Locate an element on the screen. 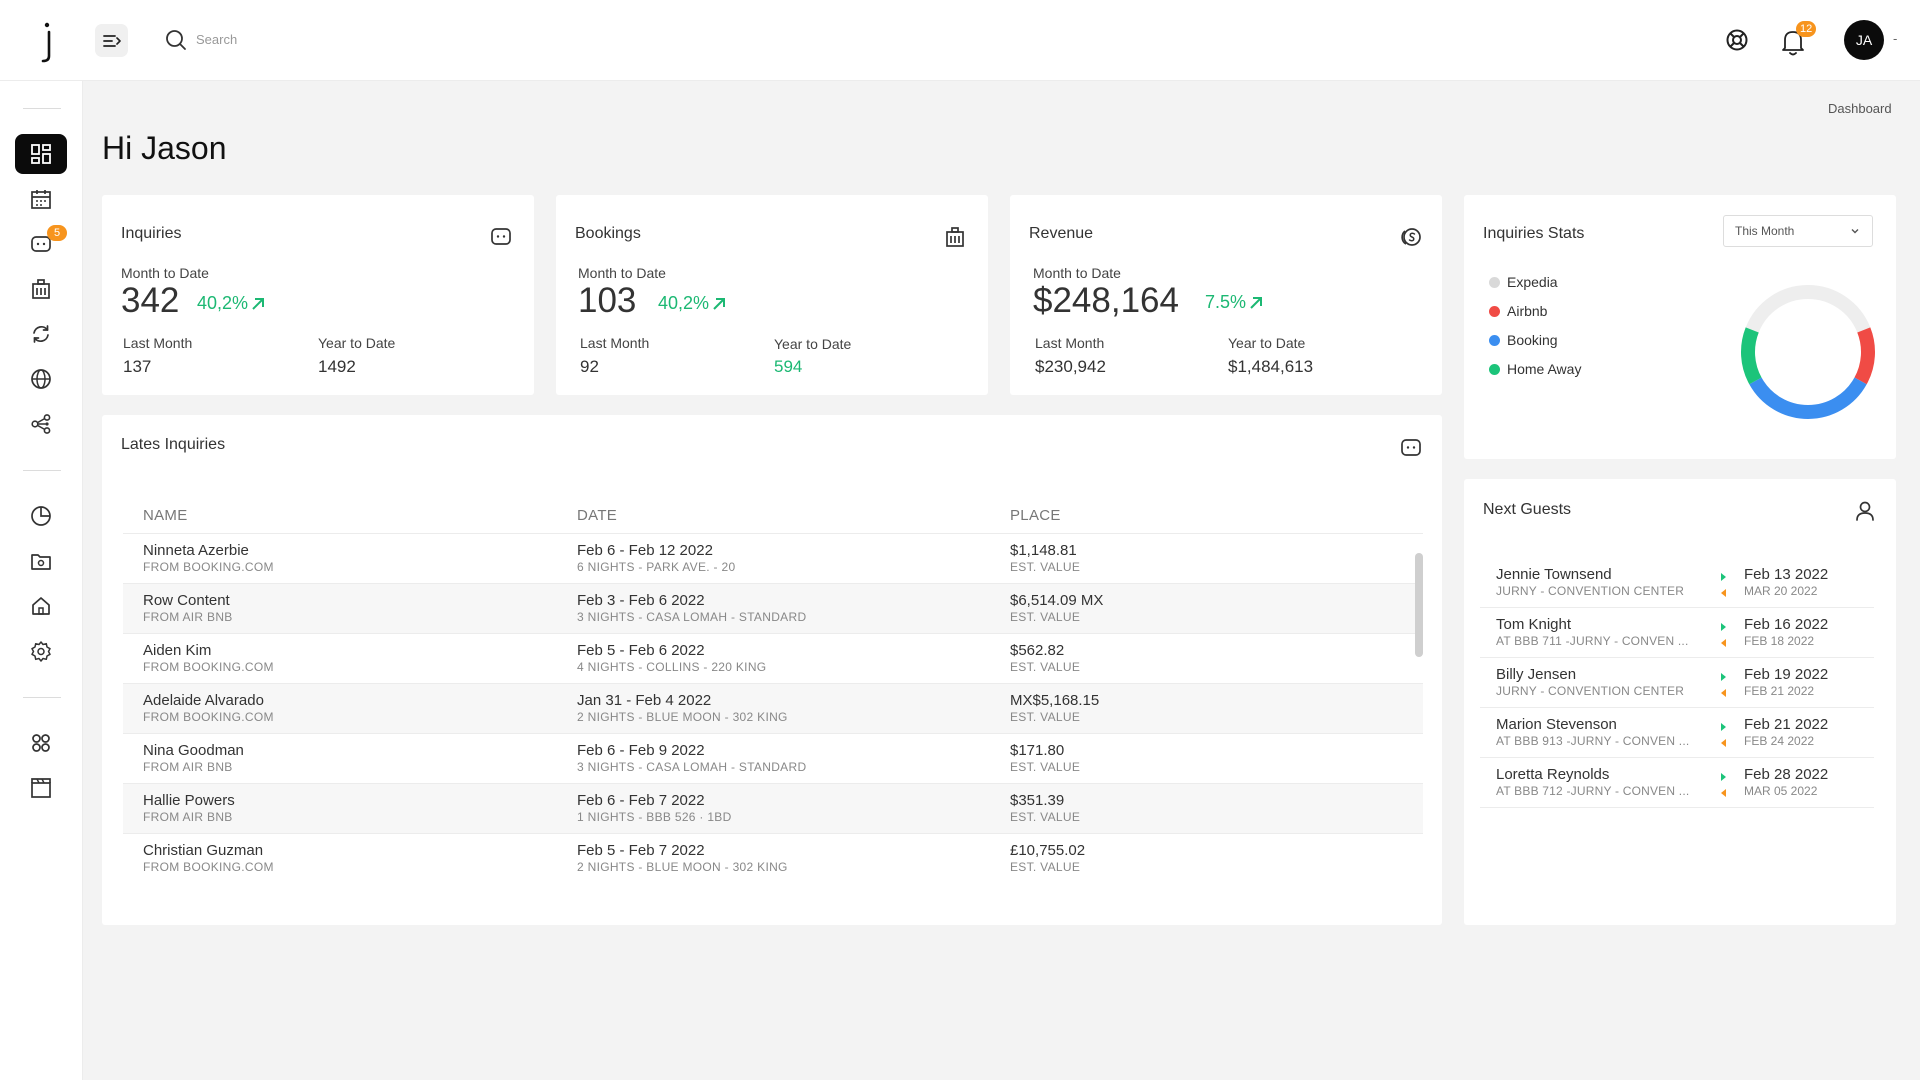  donut-slice-home-away is located at coordinates (1751, 356).